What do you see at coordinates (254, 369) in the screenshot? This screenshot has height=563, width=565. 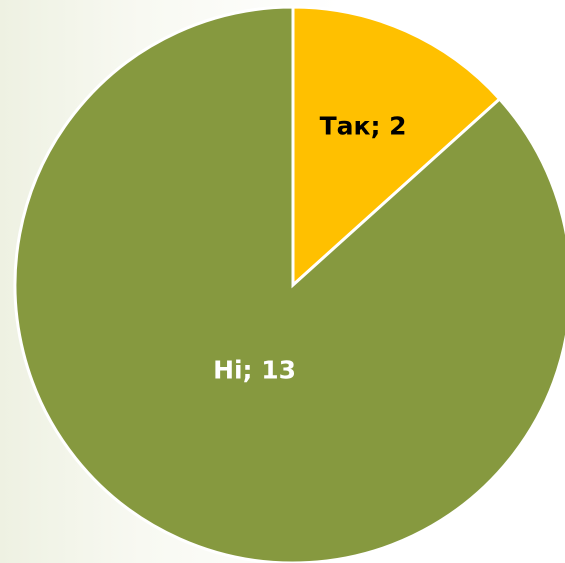 I see `data-label: Ні; 13` at bounding box center [254, 369].